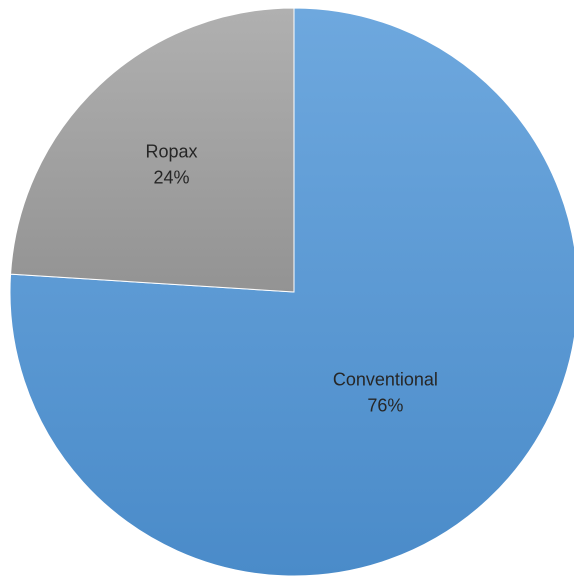  What do you see at coordinates (385, 379) in the screenshot?
I see `pie-label-category: Conventional` at bounding box center [385, 379].